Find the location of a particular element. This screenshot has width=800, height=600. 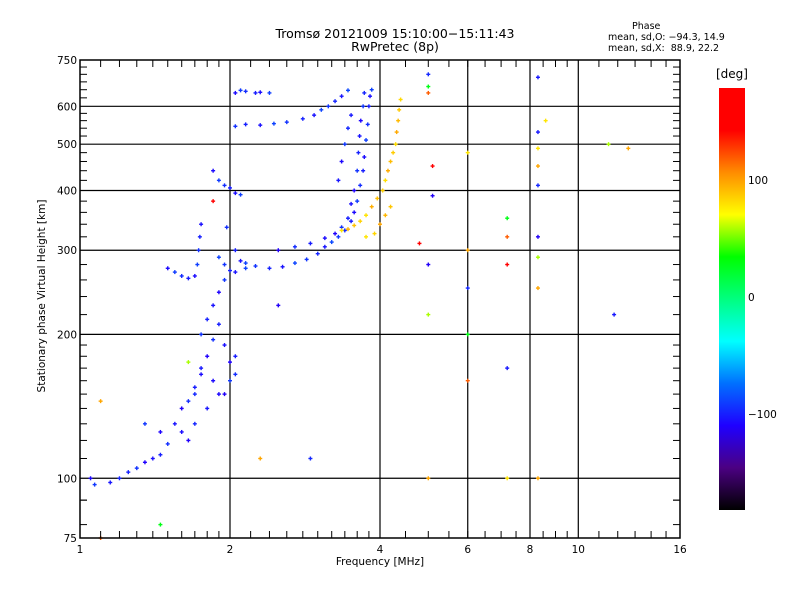

colorbar-unit: [deg] is located at coordinates (732, 74).